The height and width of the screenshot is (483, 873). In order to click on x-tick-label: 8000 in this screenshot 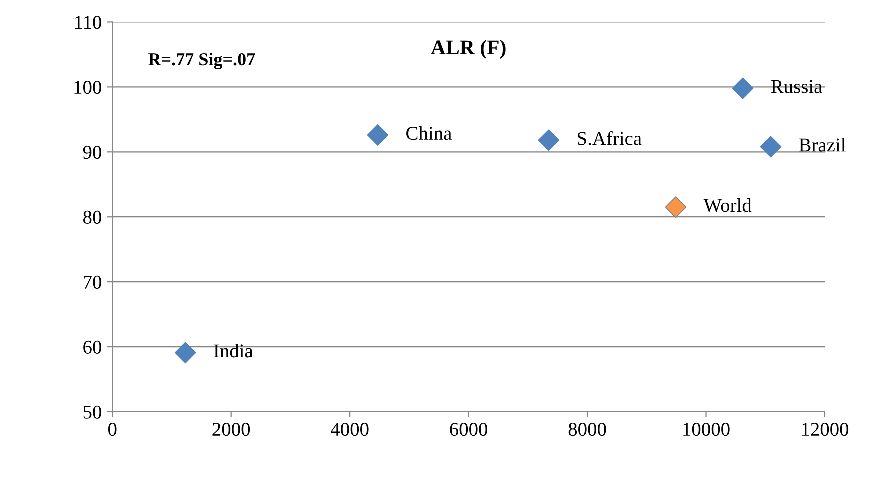, I will do `click(587, 429)`.